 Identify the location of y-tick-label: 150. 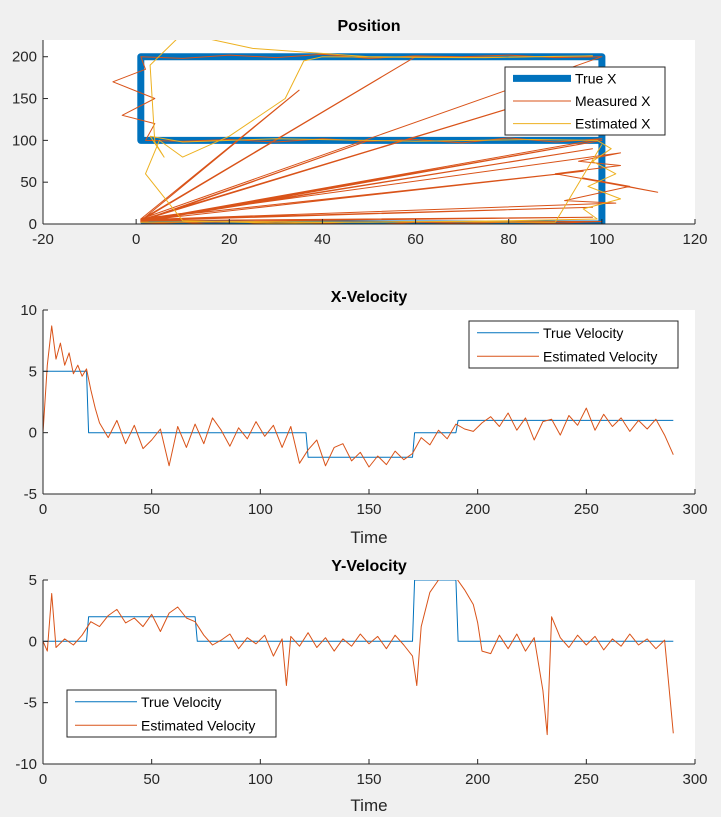
(24, 99).